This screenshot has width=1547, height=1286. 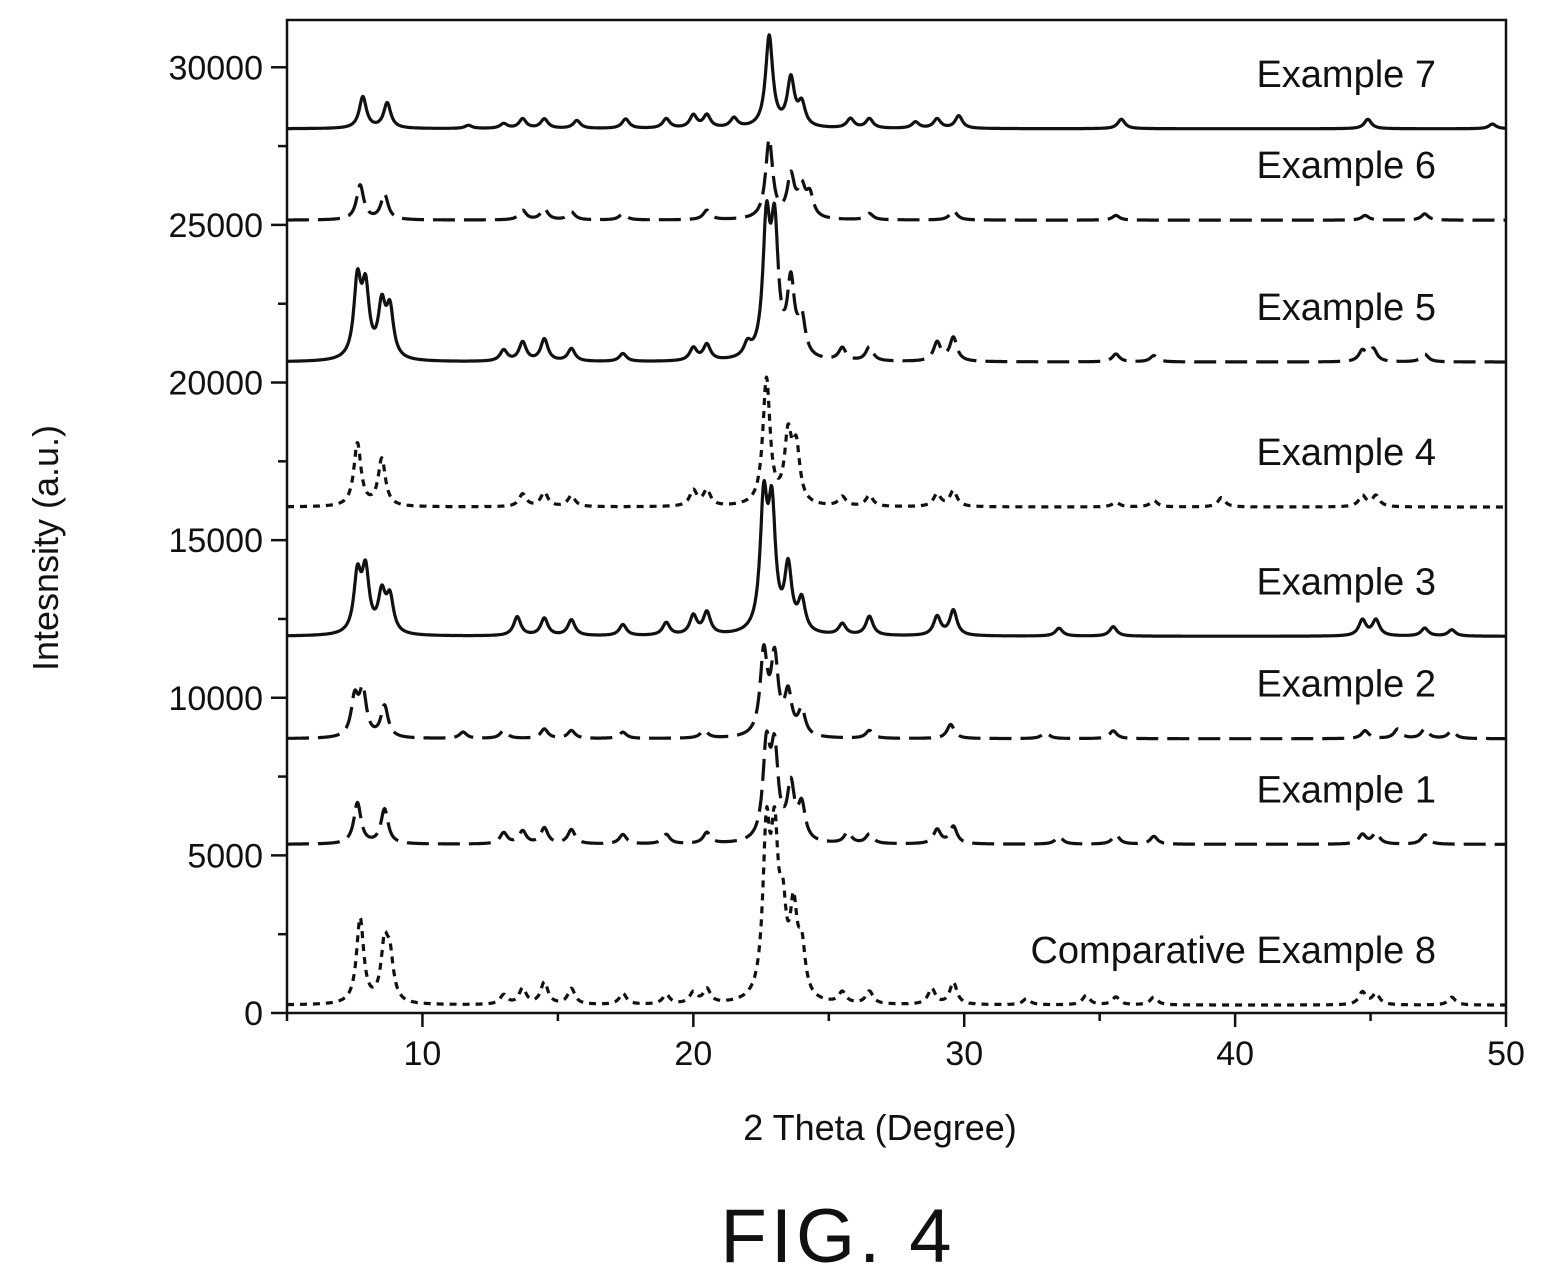 I want to click on series-label: Example 6, so click(x=1346, y=166).